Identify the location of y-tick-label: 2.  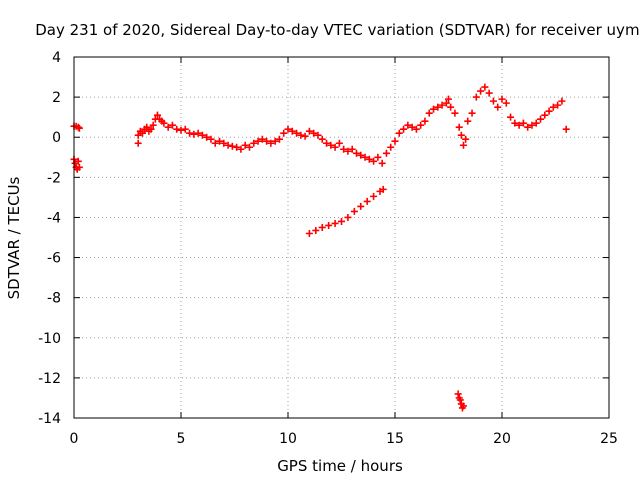
(56, 98).